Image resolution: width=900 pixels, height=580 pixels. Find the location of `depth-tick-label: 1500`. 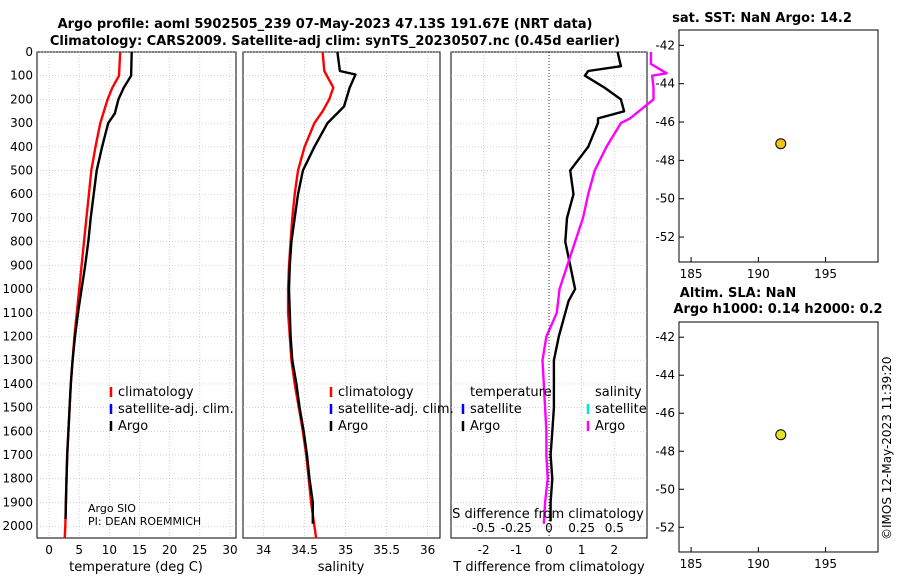

depth-tick-label: 1500 is located at coordinates (17, 408).